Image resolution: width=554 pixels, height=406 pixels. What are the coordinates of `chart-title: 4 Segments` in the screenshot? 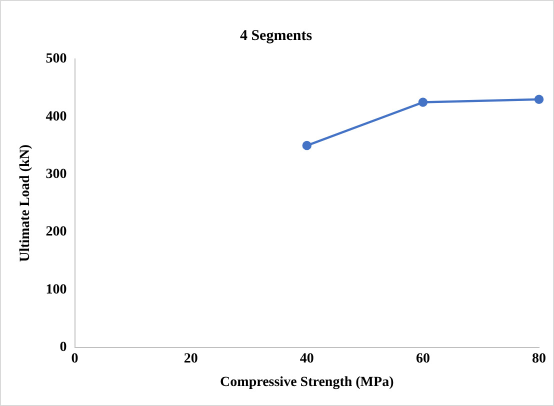 It's located at (276, 36).